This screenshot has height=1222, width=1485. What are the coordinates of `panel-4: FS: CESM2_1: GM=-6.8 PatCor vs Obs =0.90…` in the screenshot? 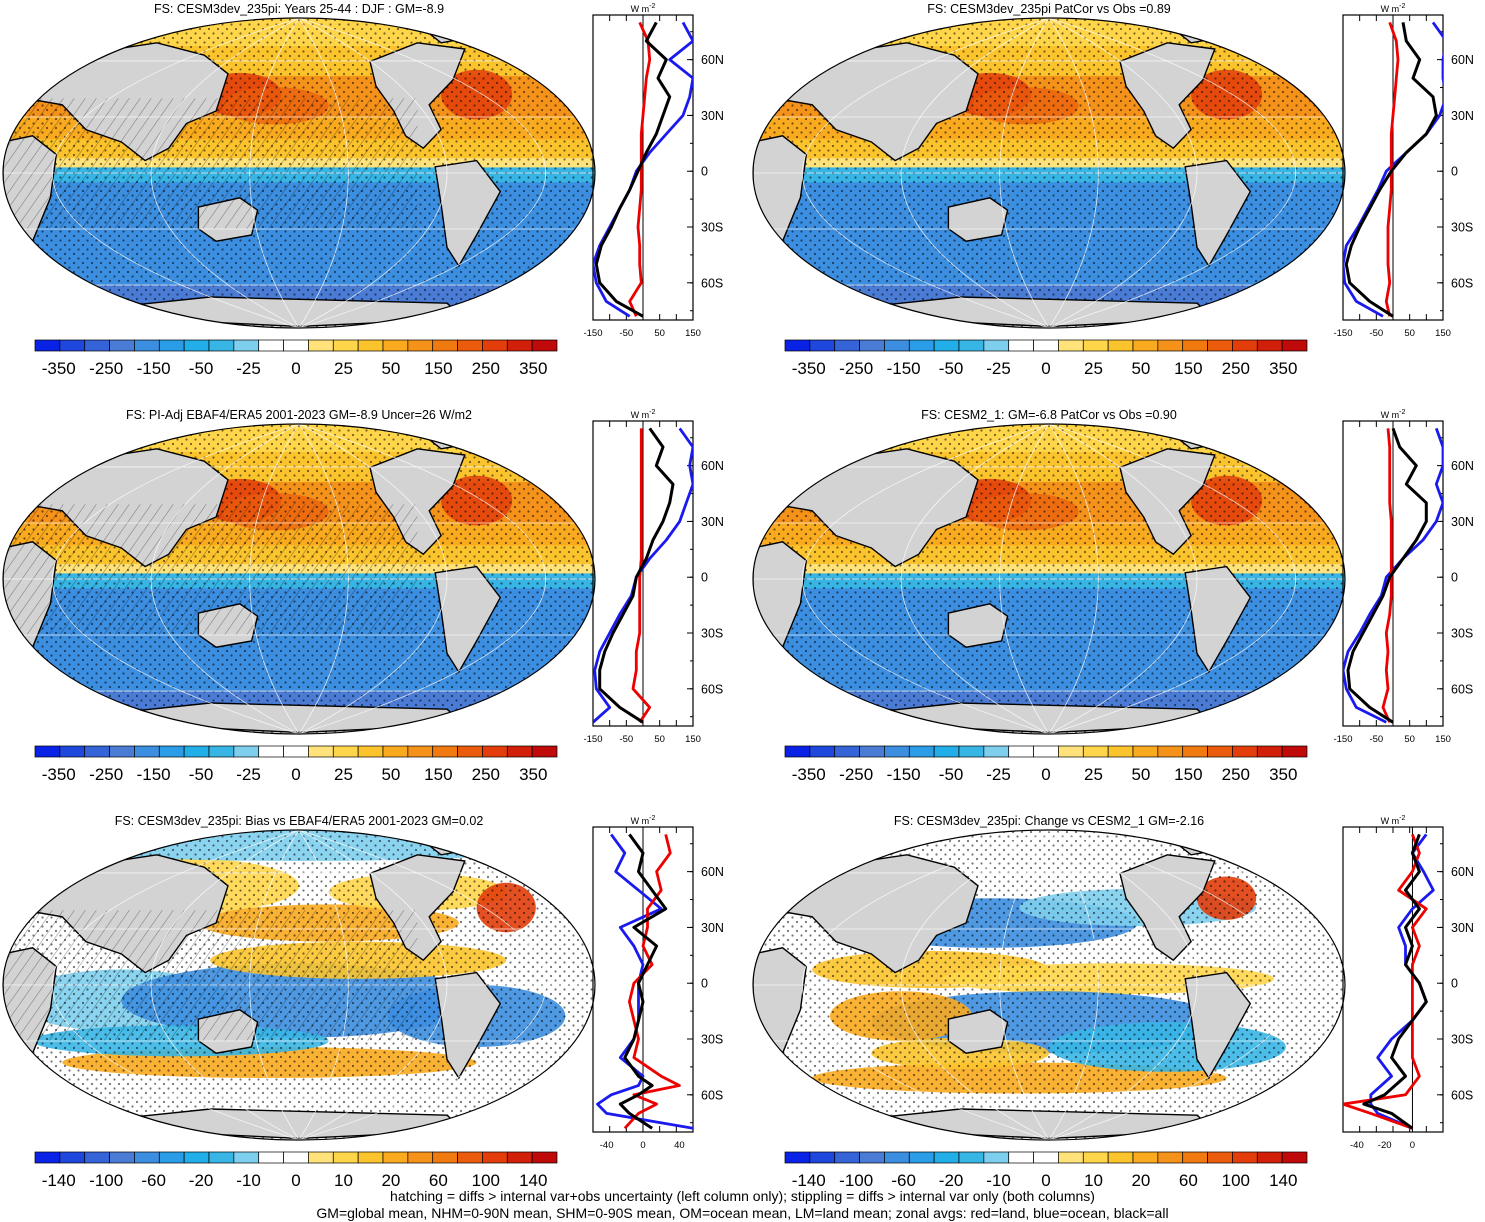 It's located at (1113, 596).